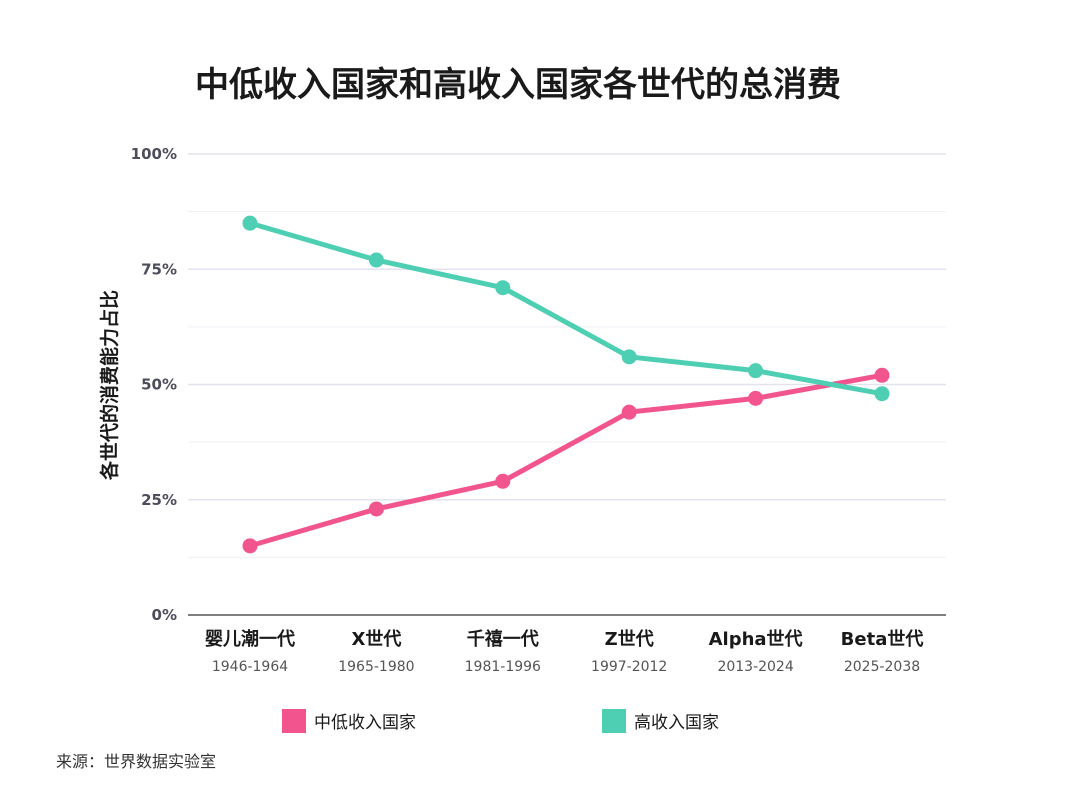  Describe the element at coordinates (159, 269) in the screenshot. I see `y-tick-label: 75%` at that location.